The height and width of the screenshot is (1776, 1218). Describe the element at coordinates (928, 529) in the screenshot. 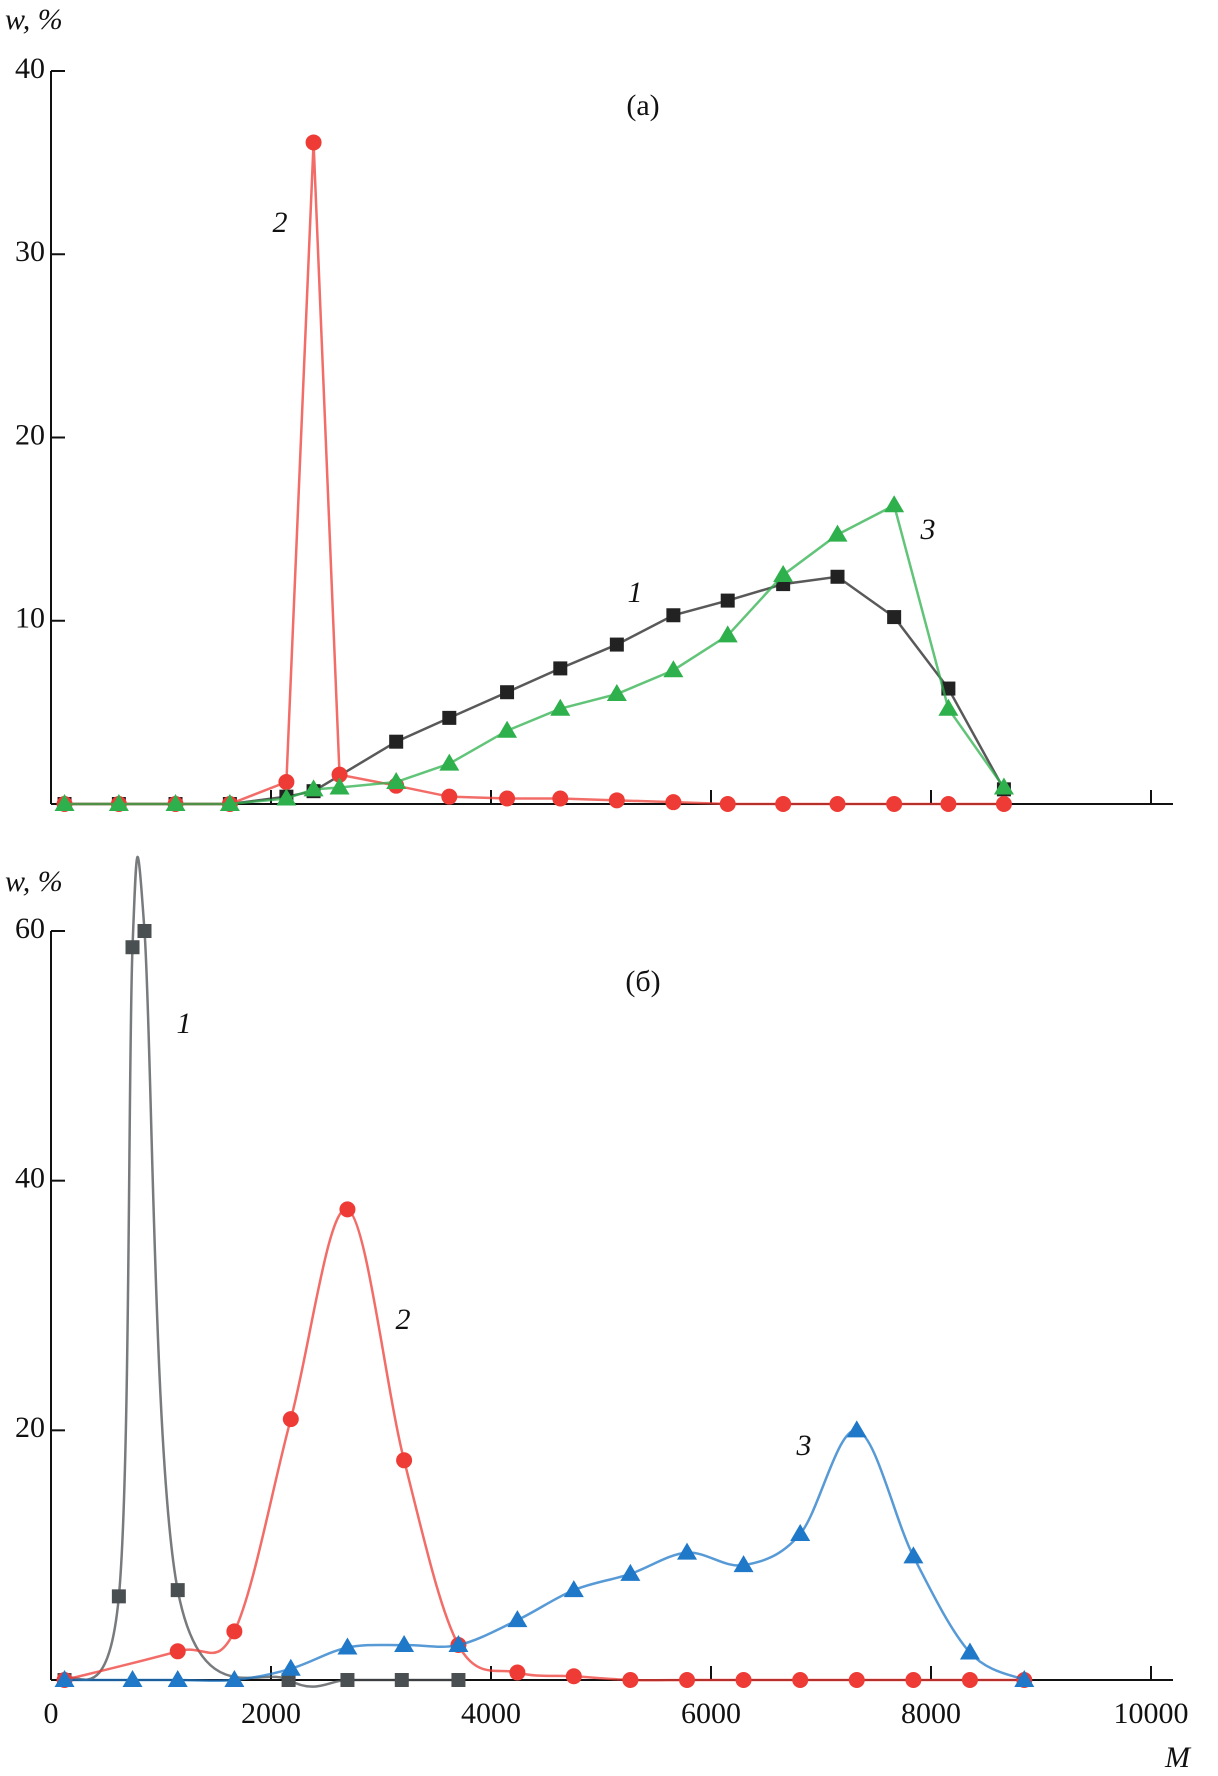

I see `curve-label: 3` at that location.